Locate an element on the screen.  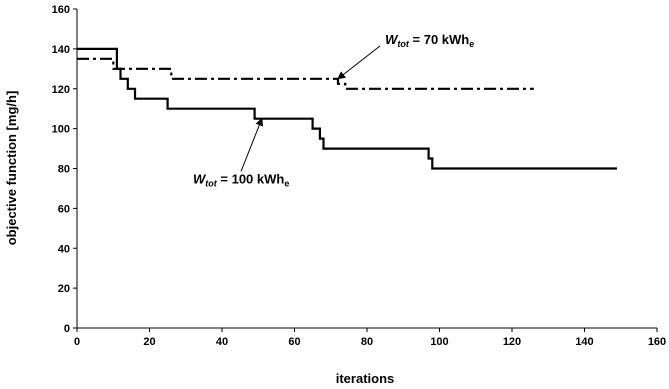
y-tick-label: 20 is located at coordinates (64, 289).